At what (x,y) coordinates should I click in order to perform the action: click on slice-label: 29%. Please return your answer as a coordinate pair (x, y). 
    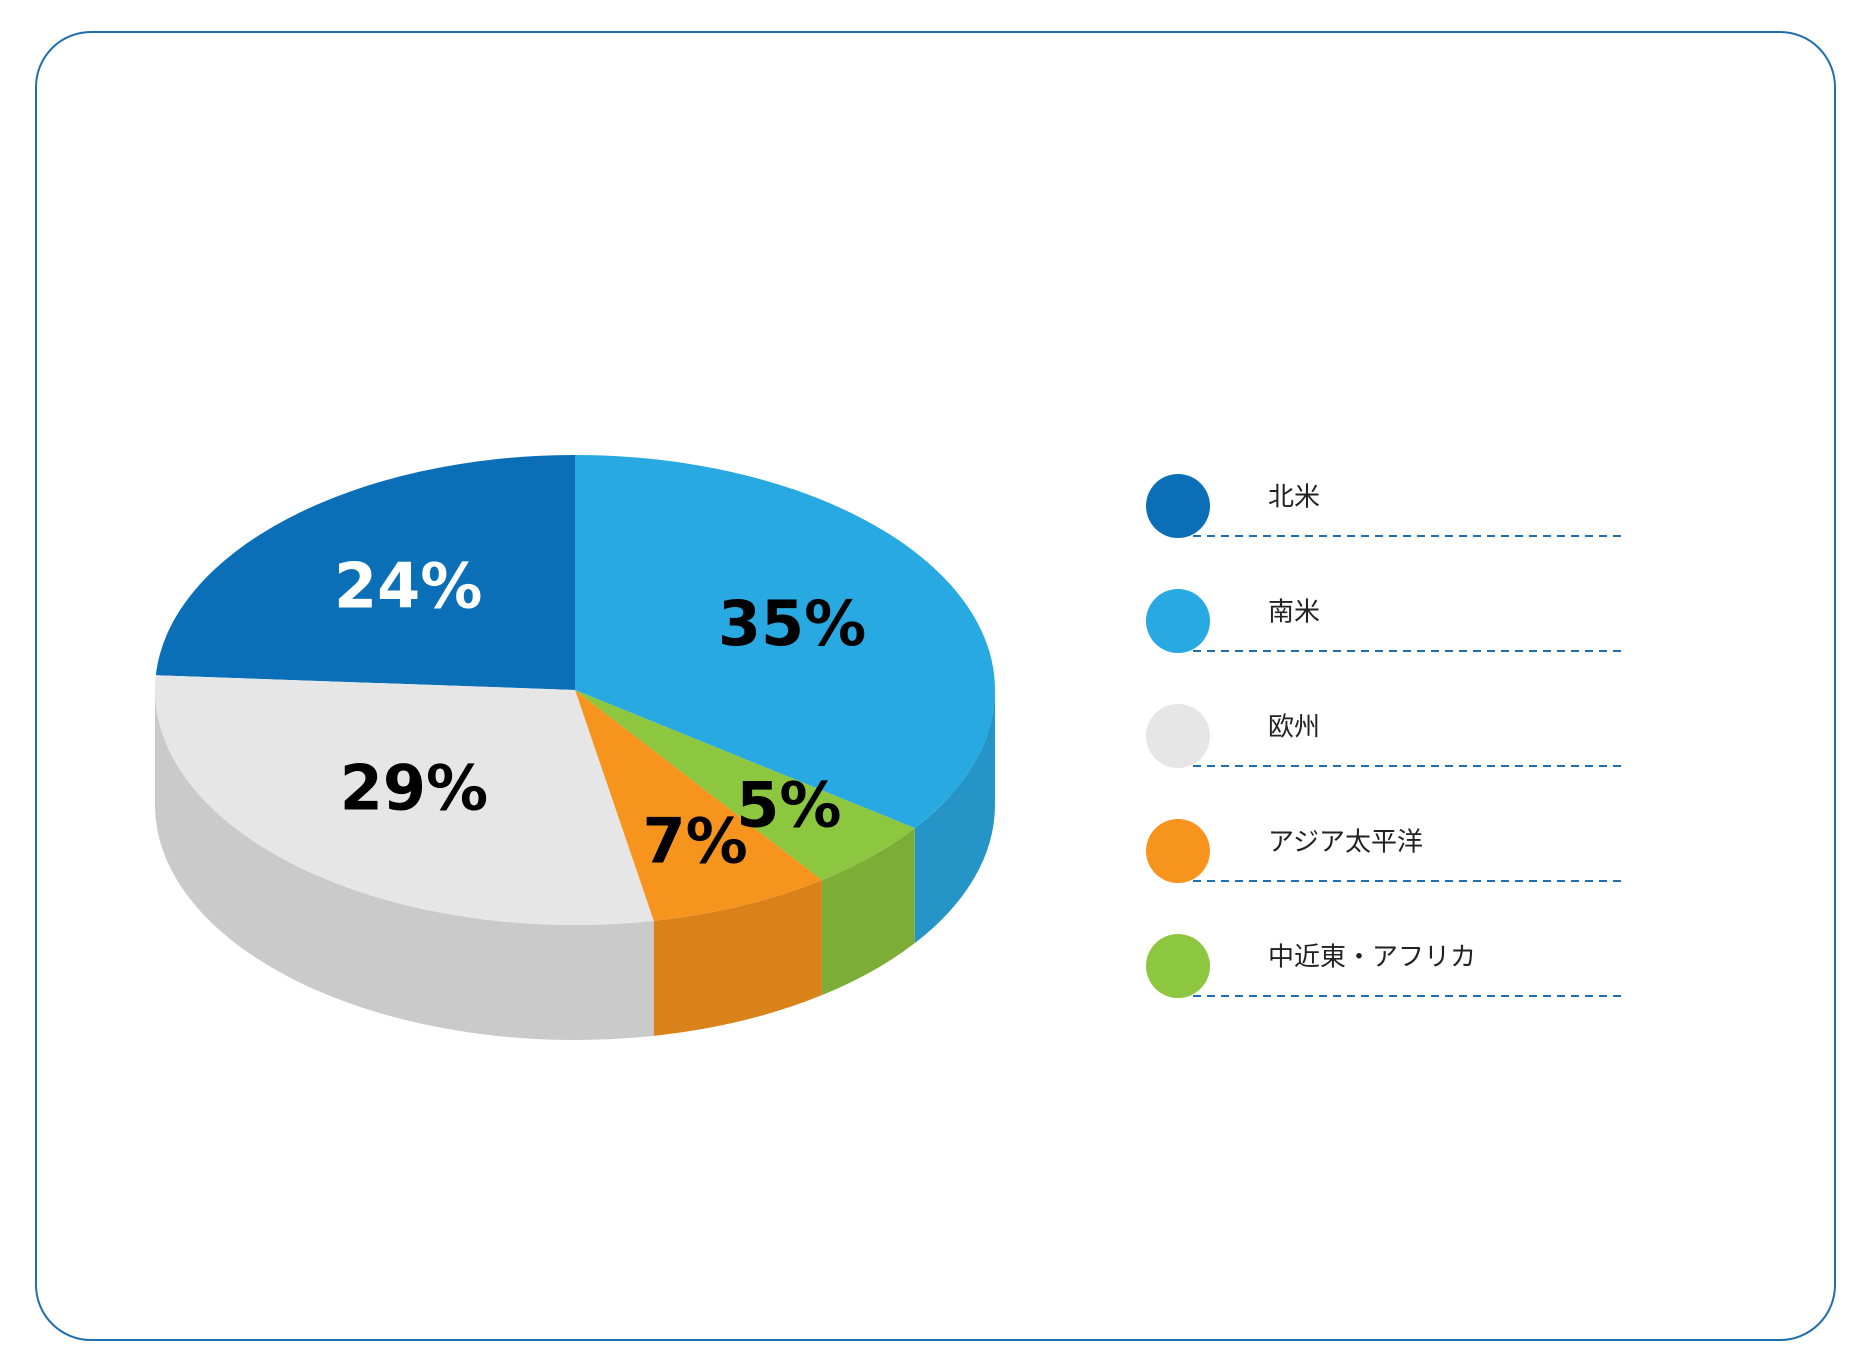
    Looking at the image, I should click on (414, 787).